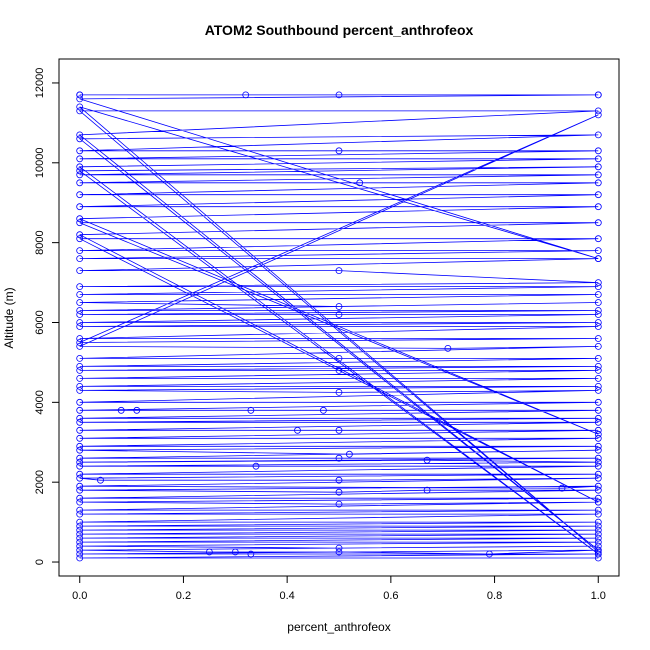  What do you see at coordinates (40, 242) in the screenshot?
I see `y-tick-label: 8000` at bounding box center [40, 242].